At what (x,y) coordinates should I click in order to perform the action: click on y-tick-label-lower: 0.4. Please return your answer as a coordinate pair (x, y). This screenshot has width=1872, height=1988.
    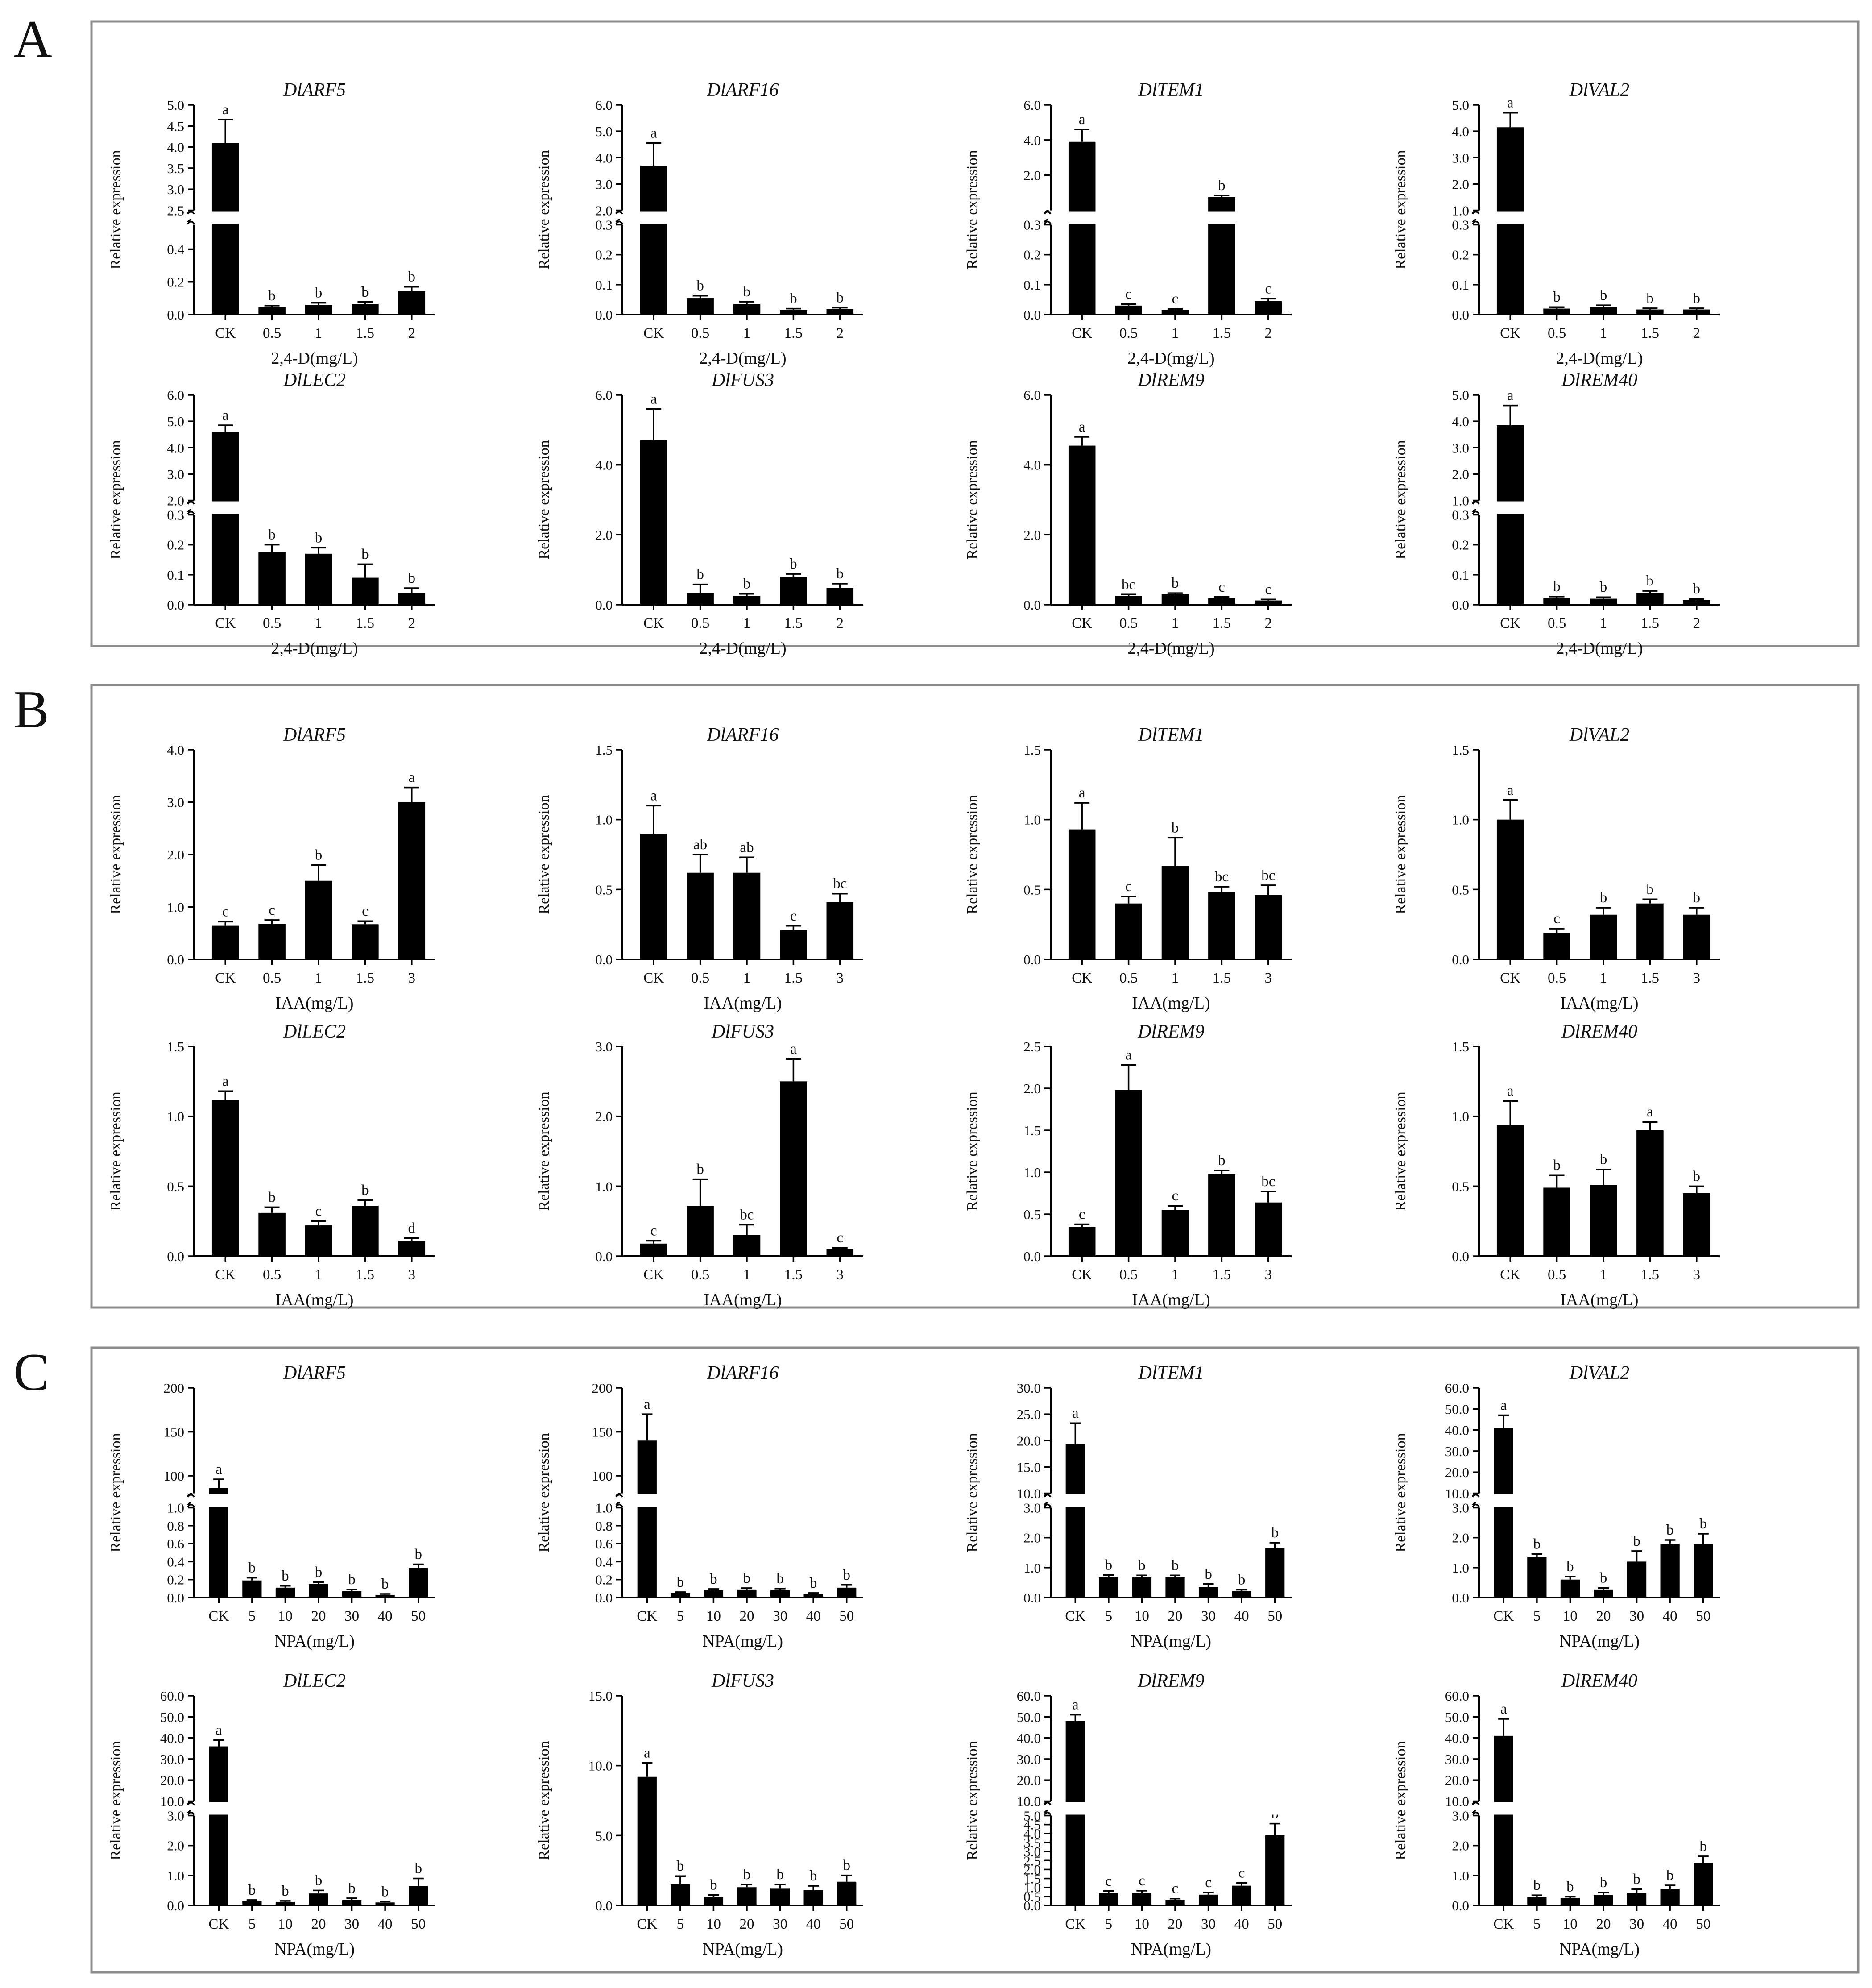
    Looking at the image, I should click on (175, 1562).